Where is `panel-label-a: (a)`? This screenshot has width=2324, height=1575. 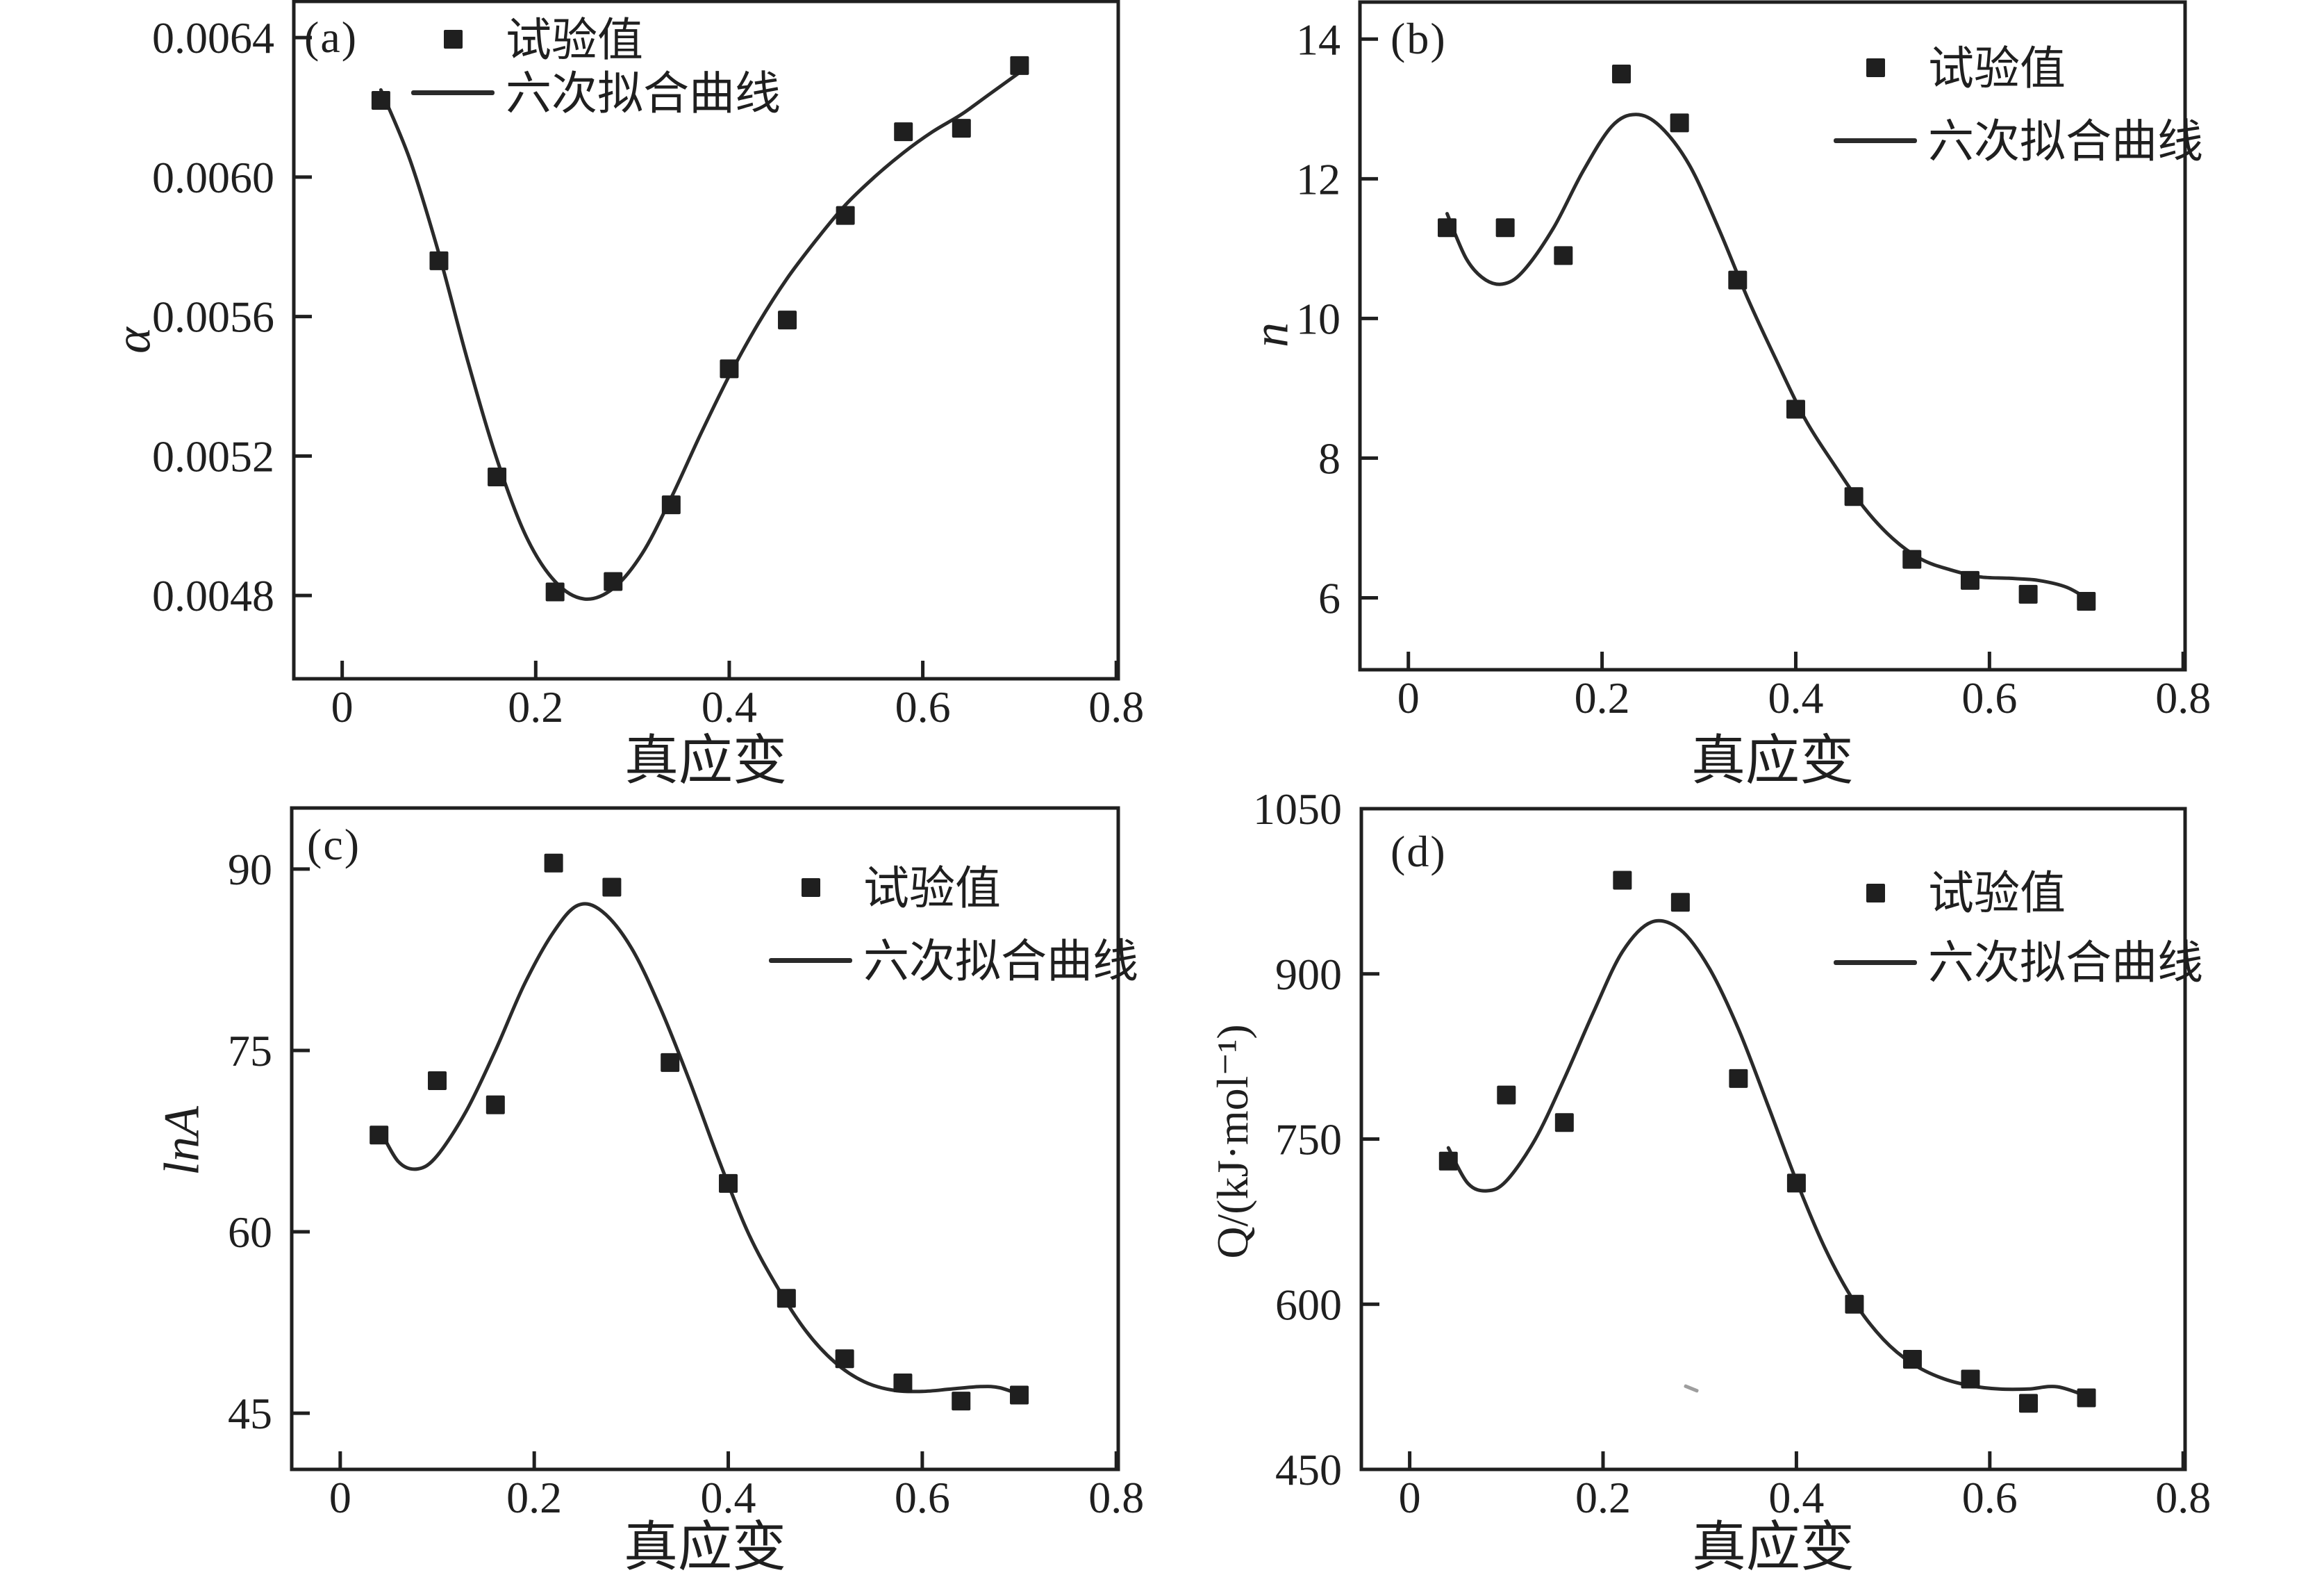 panel-label-a: (a) is located at coordinates (331, 37).